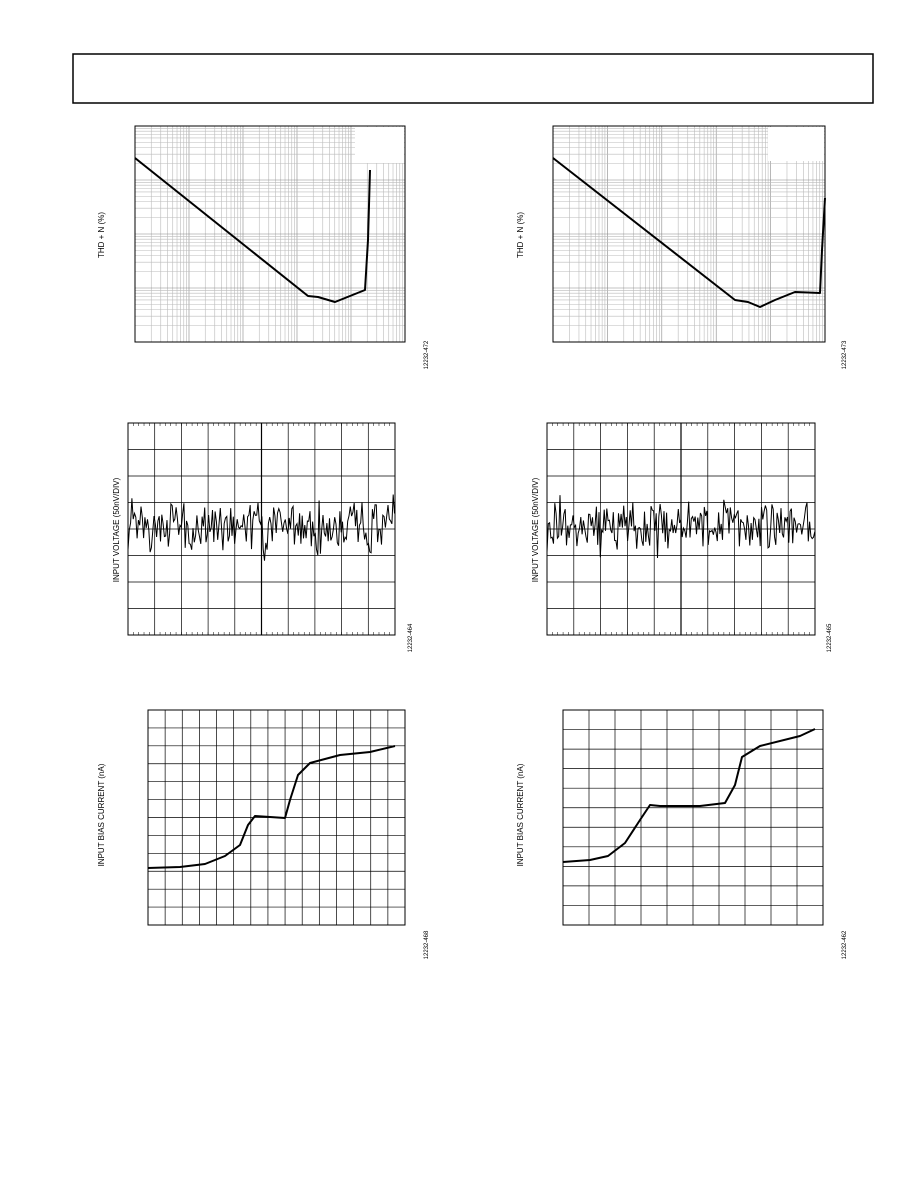  Describe the element at coordinates (845, 944) in the screenshot. I see `figure-id: 12232-462` at that location.